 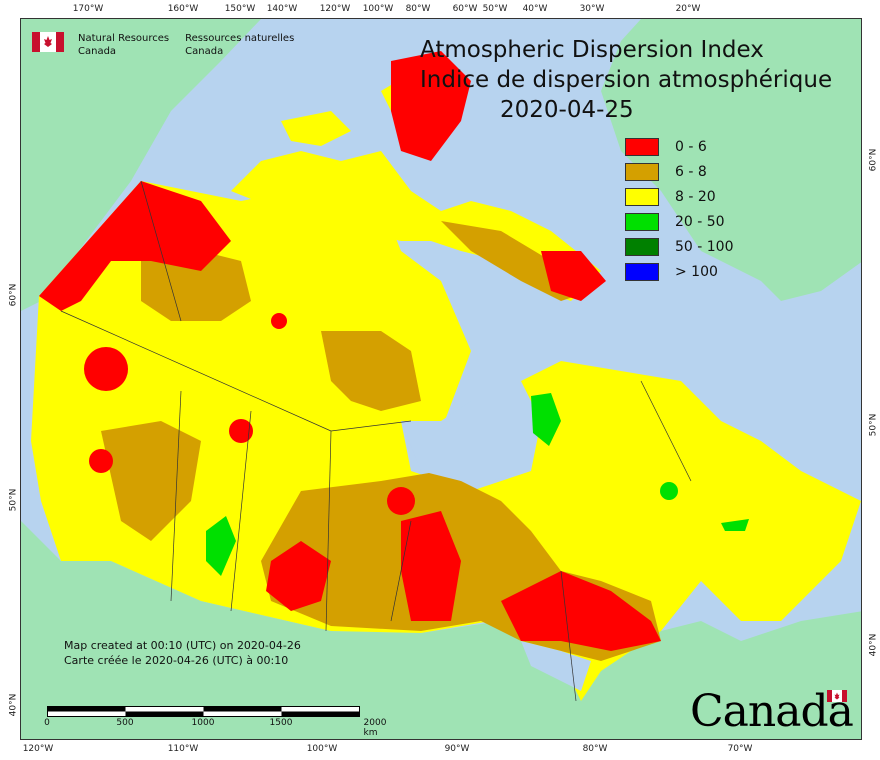 What do you see at coordinates (669, 491) in the screenshot?
I see `very-good-zone-spot` at bounding box center [669, 491].